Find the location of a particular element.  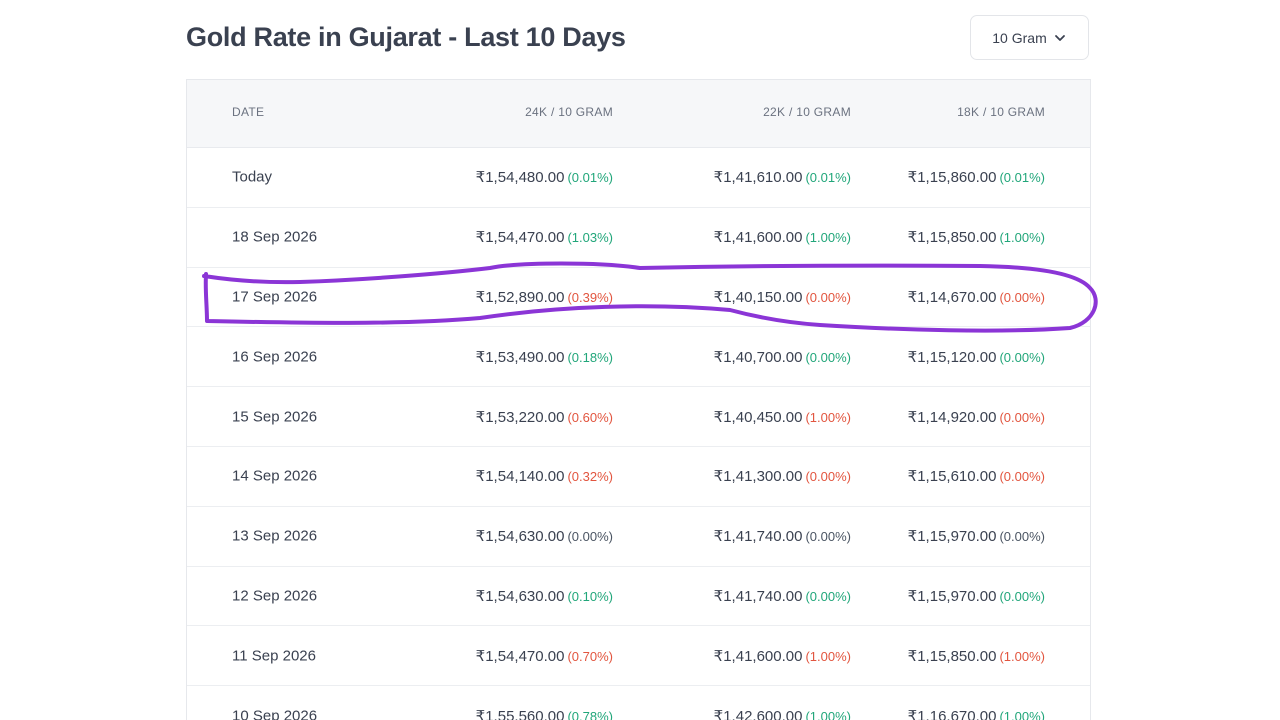

cell-date: 18 Sep 2026 is located at coordinates (274, 237).